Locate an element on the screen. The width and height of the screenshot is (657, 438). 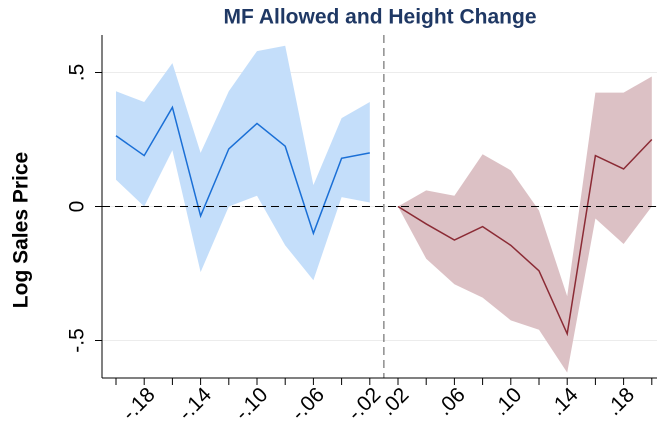
x-tick-label: -.18 is located at coordinates (139, 404).